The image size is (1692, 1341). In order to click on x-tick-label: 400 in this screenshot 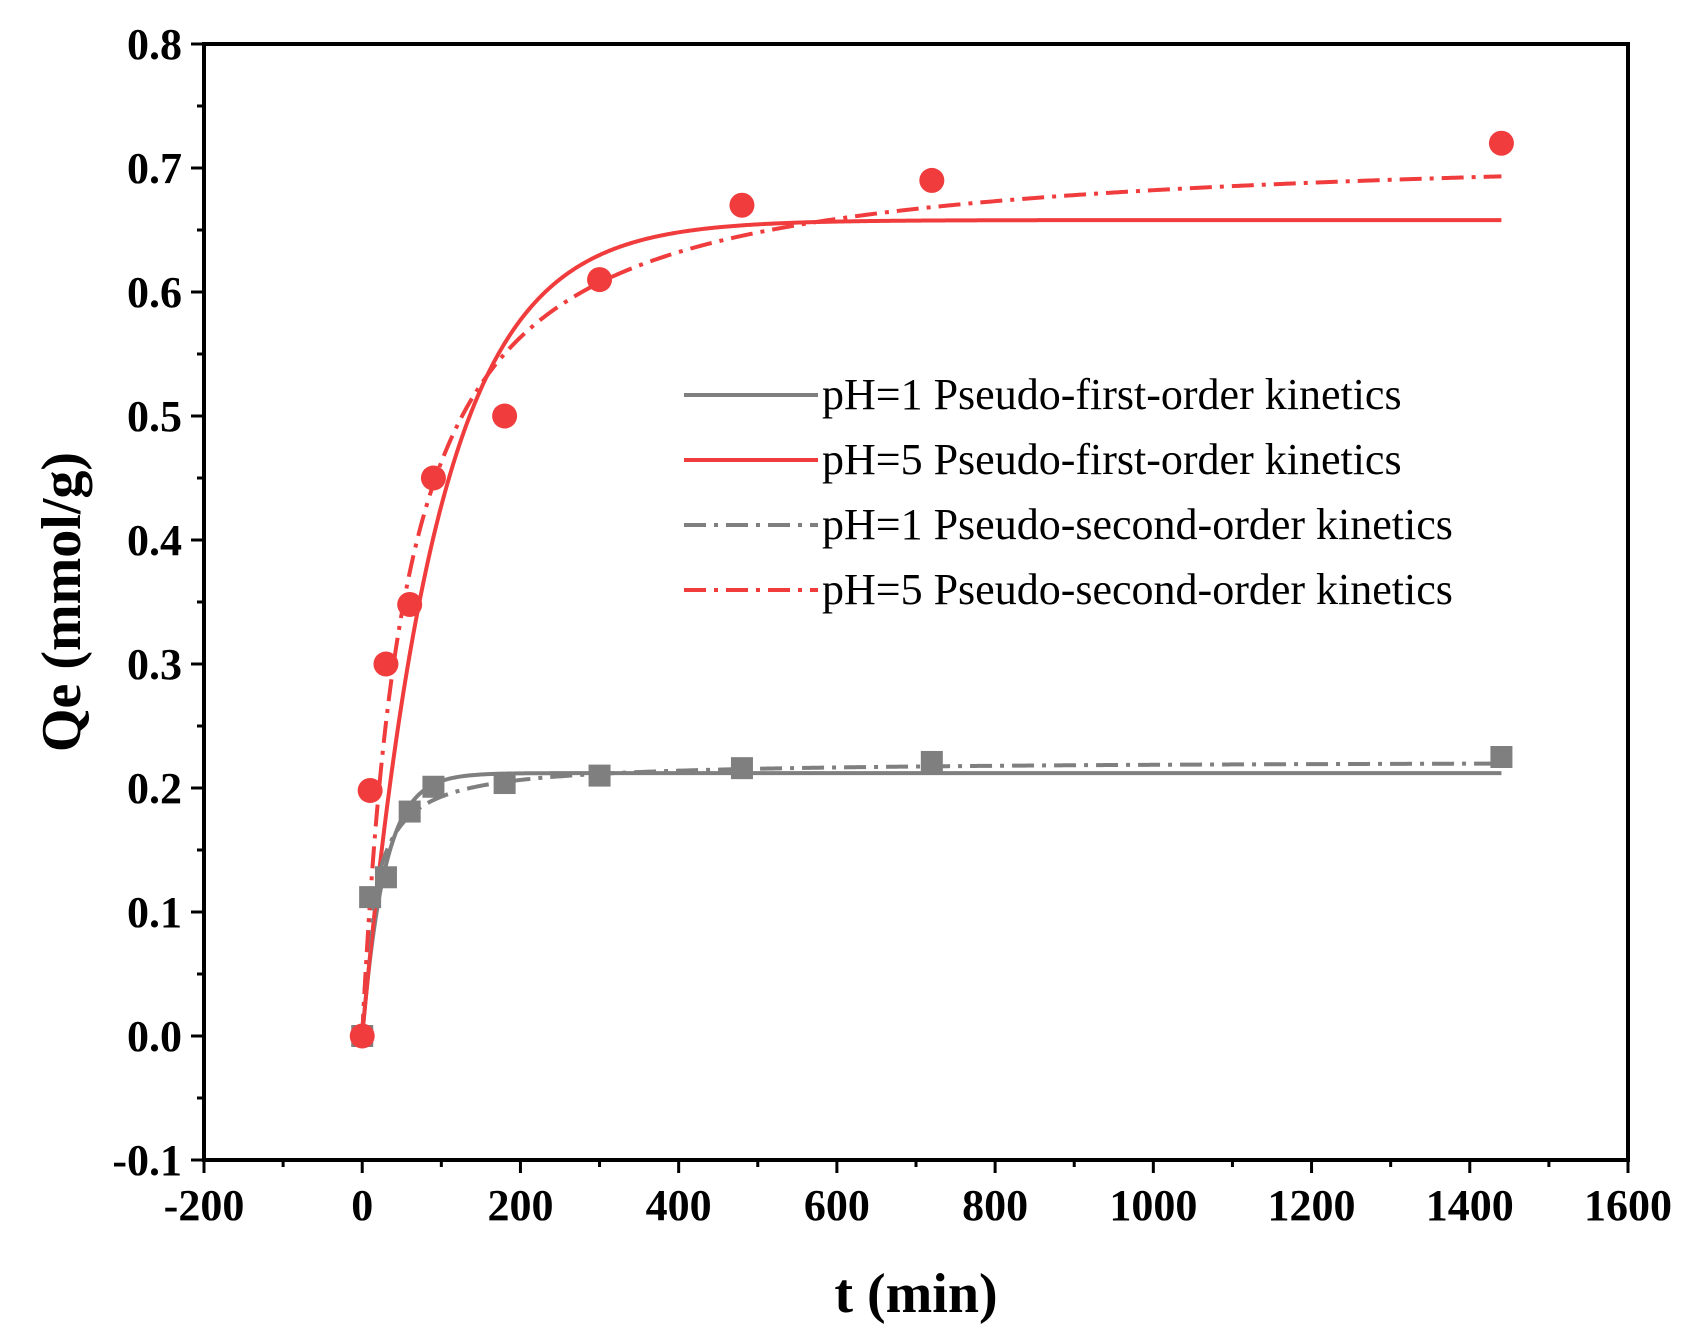, I will do `click(679, 1205)`.